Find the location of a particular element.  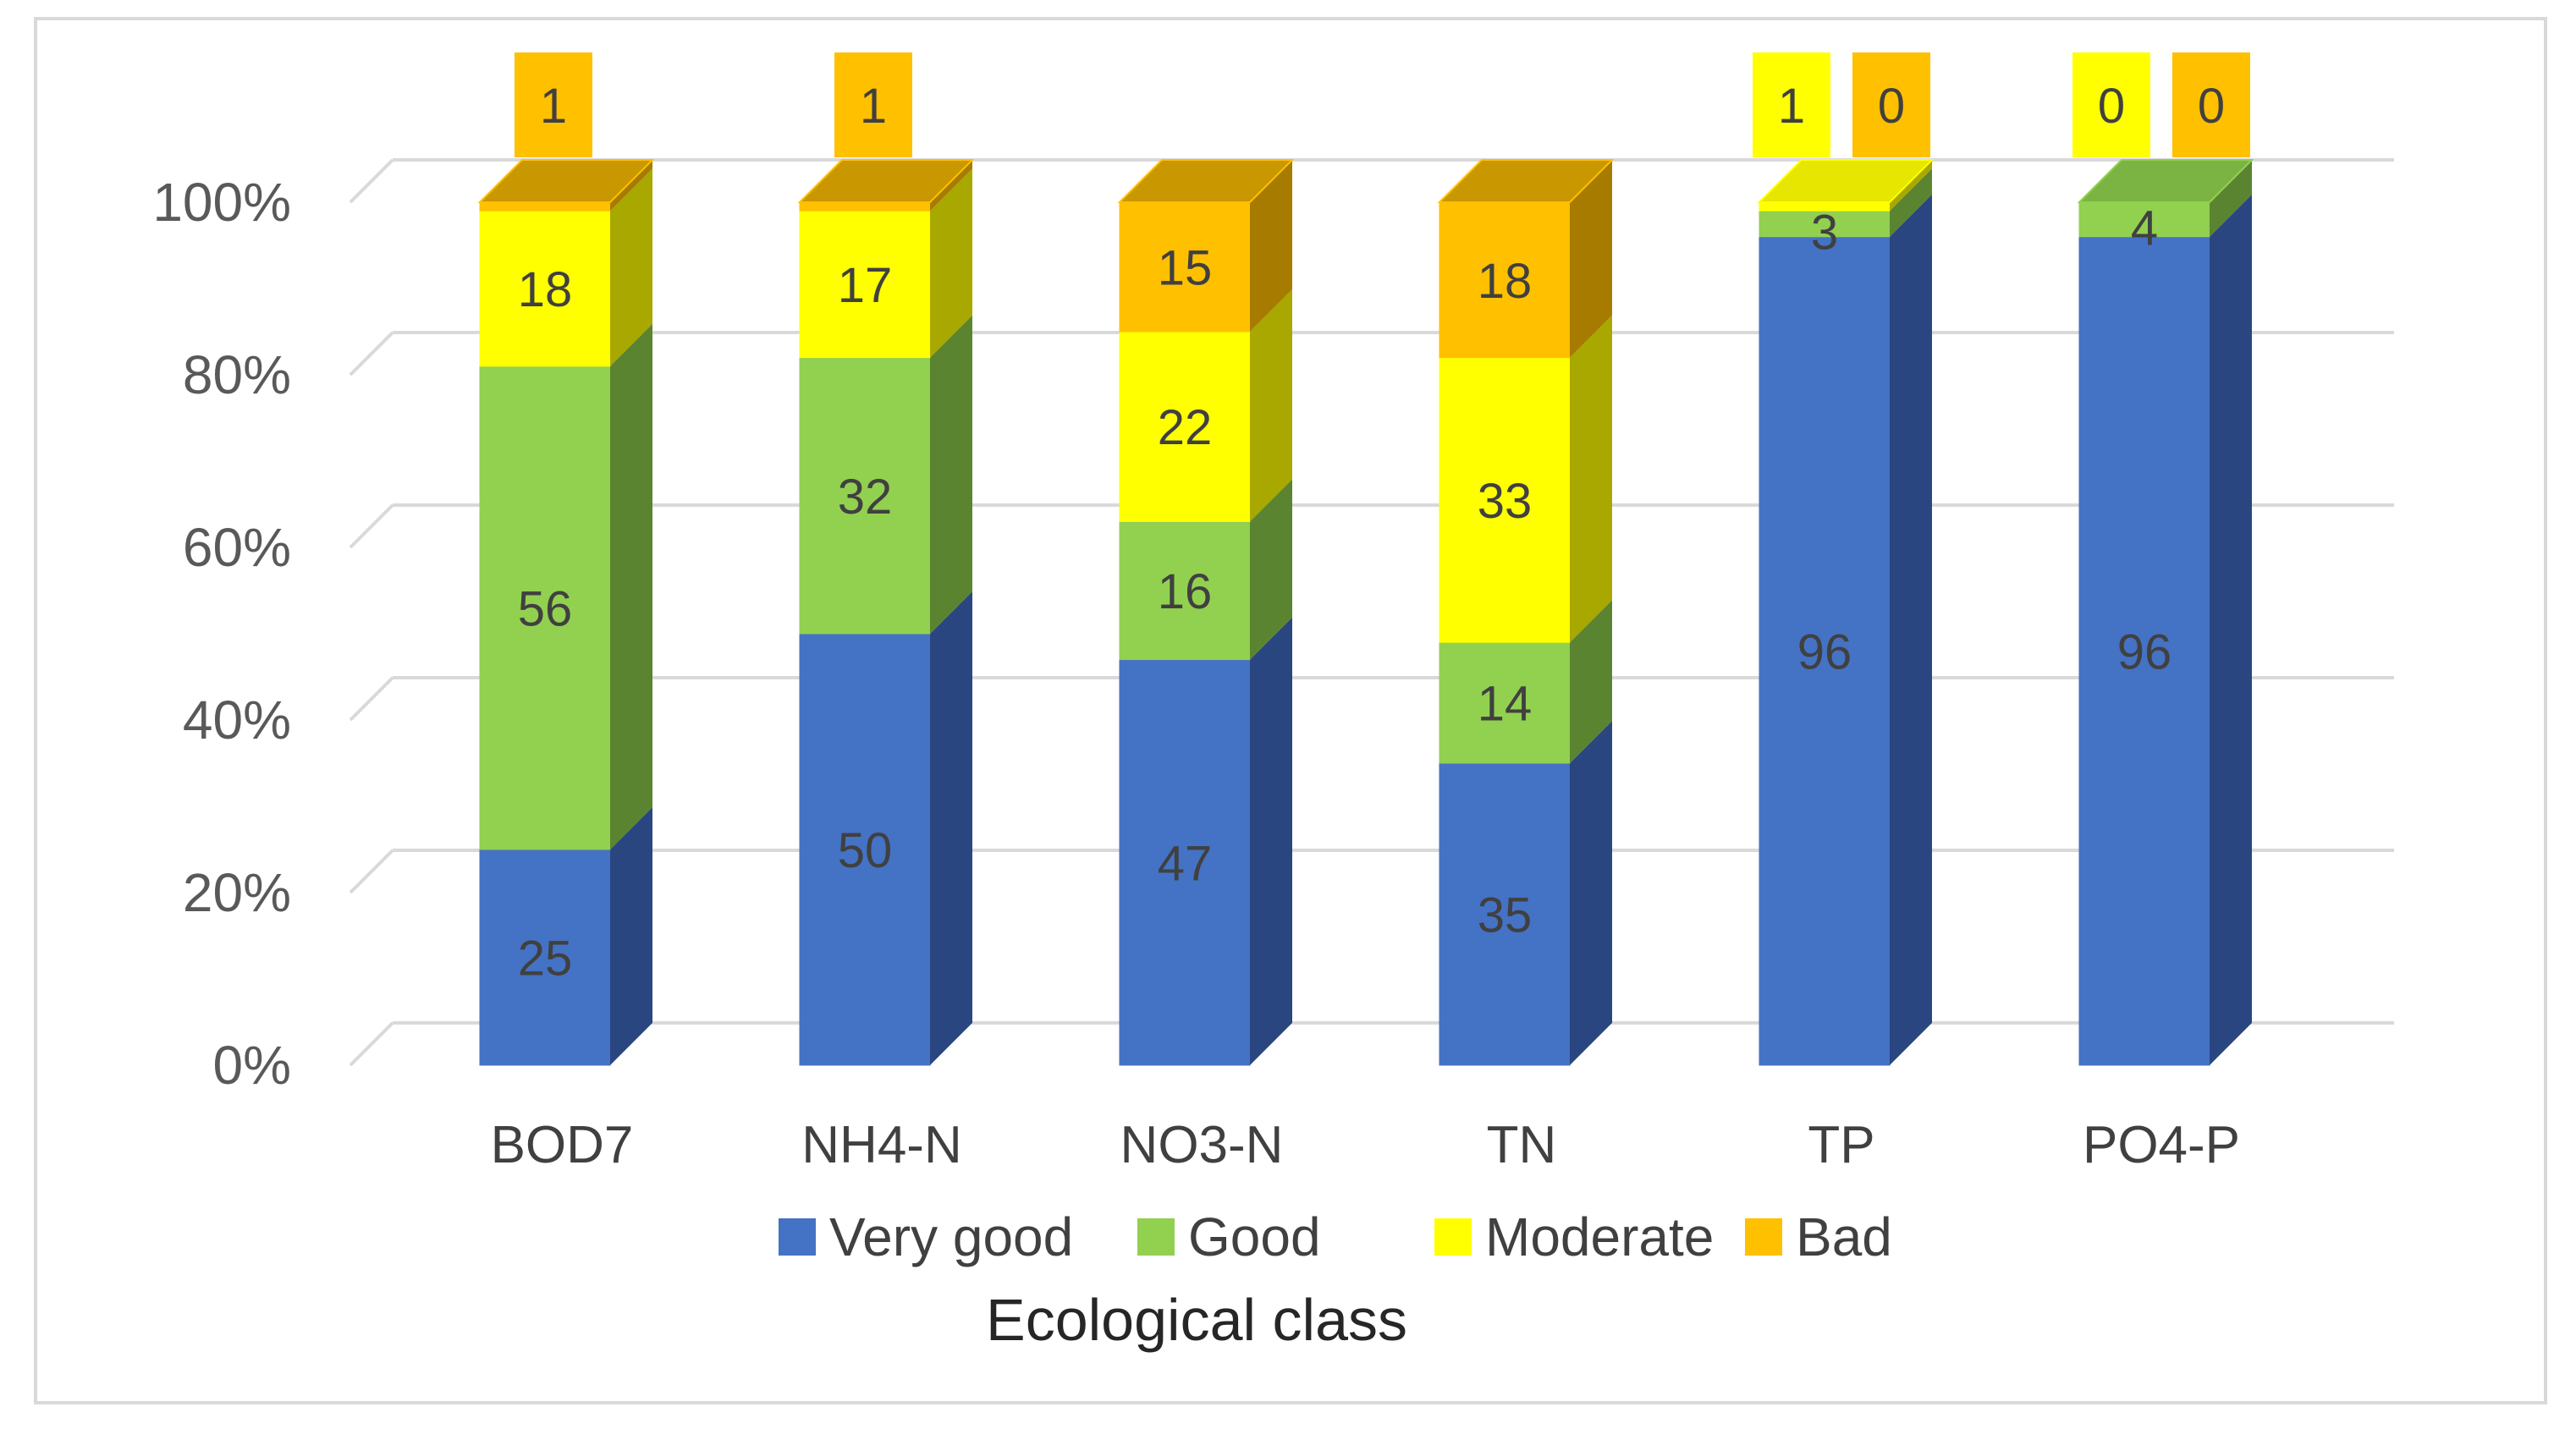

data-label: 22 is located at coordinates (1185, 427).